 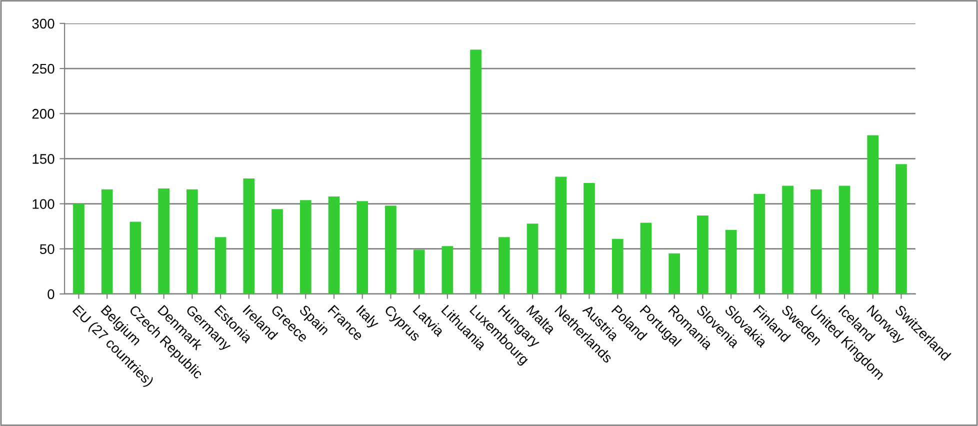 I want to click on y-tick-label: 150, so click(x=43, y=159).